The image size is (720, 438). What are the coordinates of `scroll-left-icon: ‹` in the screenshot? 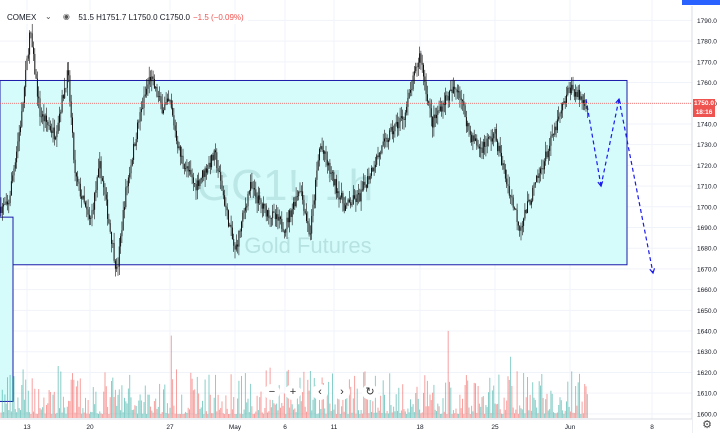 It's located at (320, 392).